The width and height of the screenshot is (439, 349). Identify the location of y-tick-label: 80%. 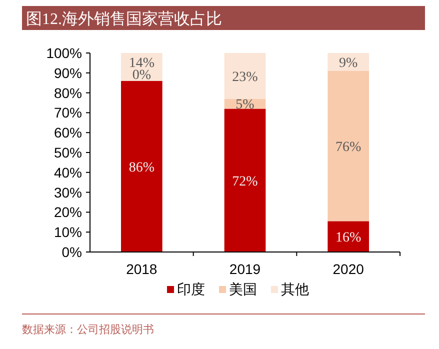
(68, 92).